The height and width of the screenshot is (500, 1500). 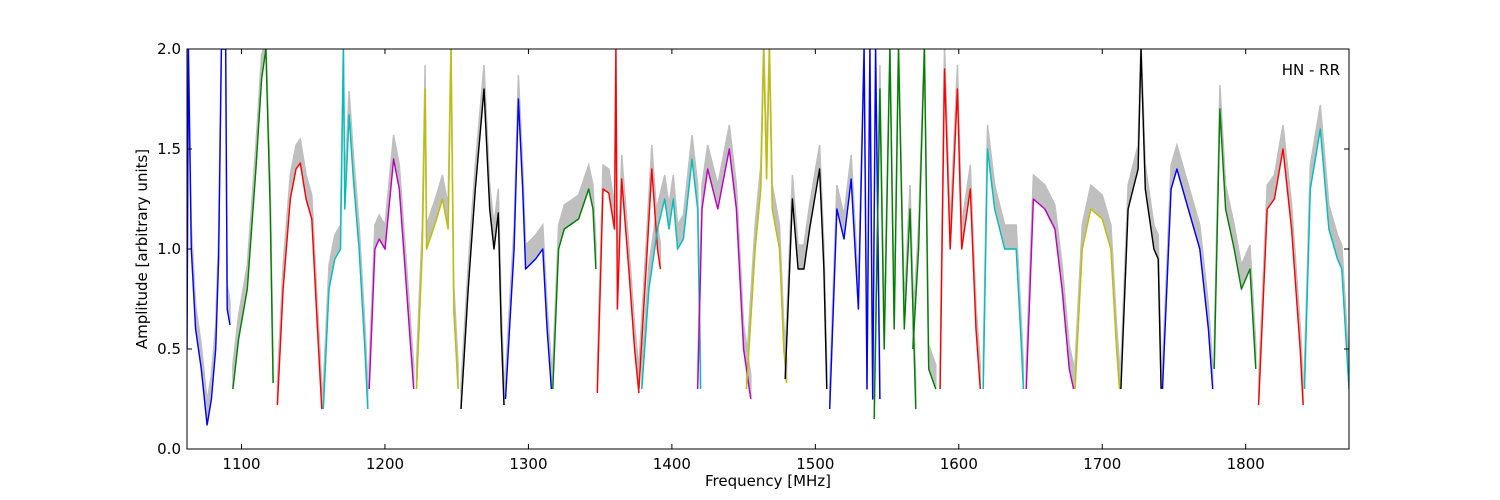 I want to click on y-tick-label: 0.0, so click(x=169, y=449).